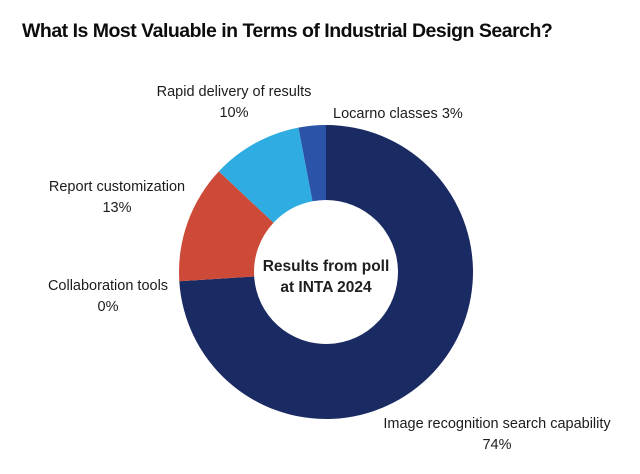 Image resolution: width=640 pixels, height=474 pixels. Describe the element at coordinates (117, 187) in the screenshot. I see `label-report-customization-text: Report customization` at that location.